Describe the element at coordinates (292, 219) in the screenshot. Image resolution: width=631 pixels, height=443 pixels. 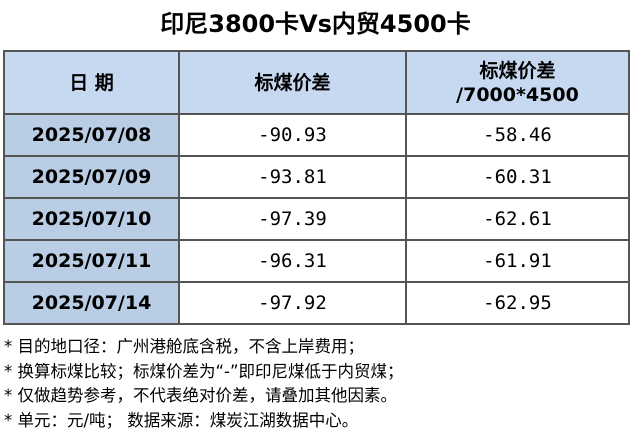
I see `value-cell: -97.39` at that location.